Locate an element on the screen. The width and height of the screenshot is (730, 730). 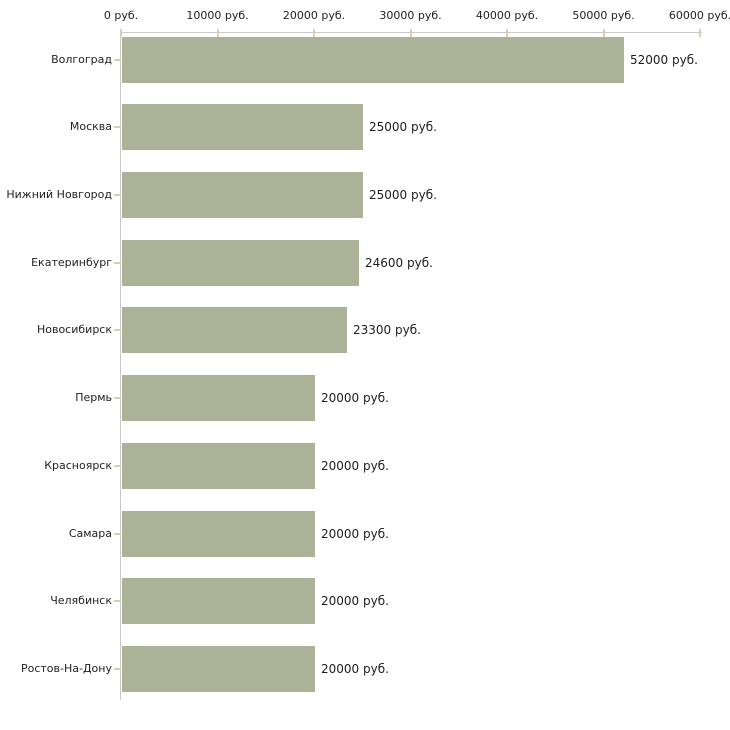
x-axis-tick-label: 40000 руб. is located at coordinates (507, 15).